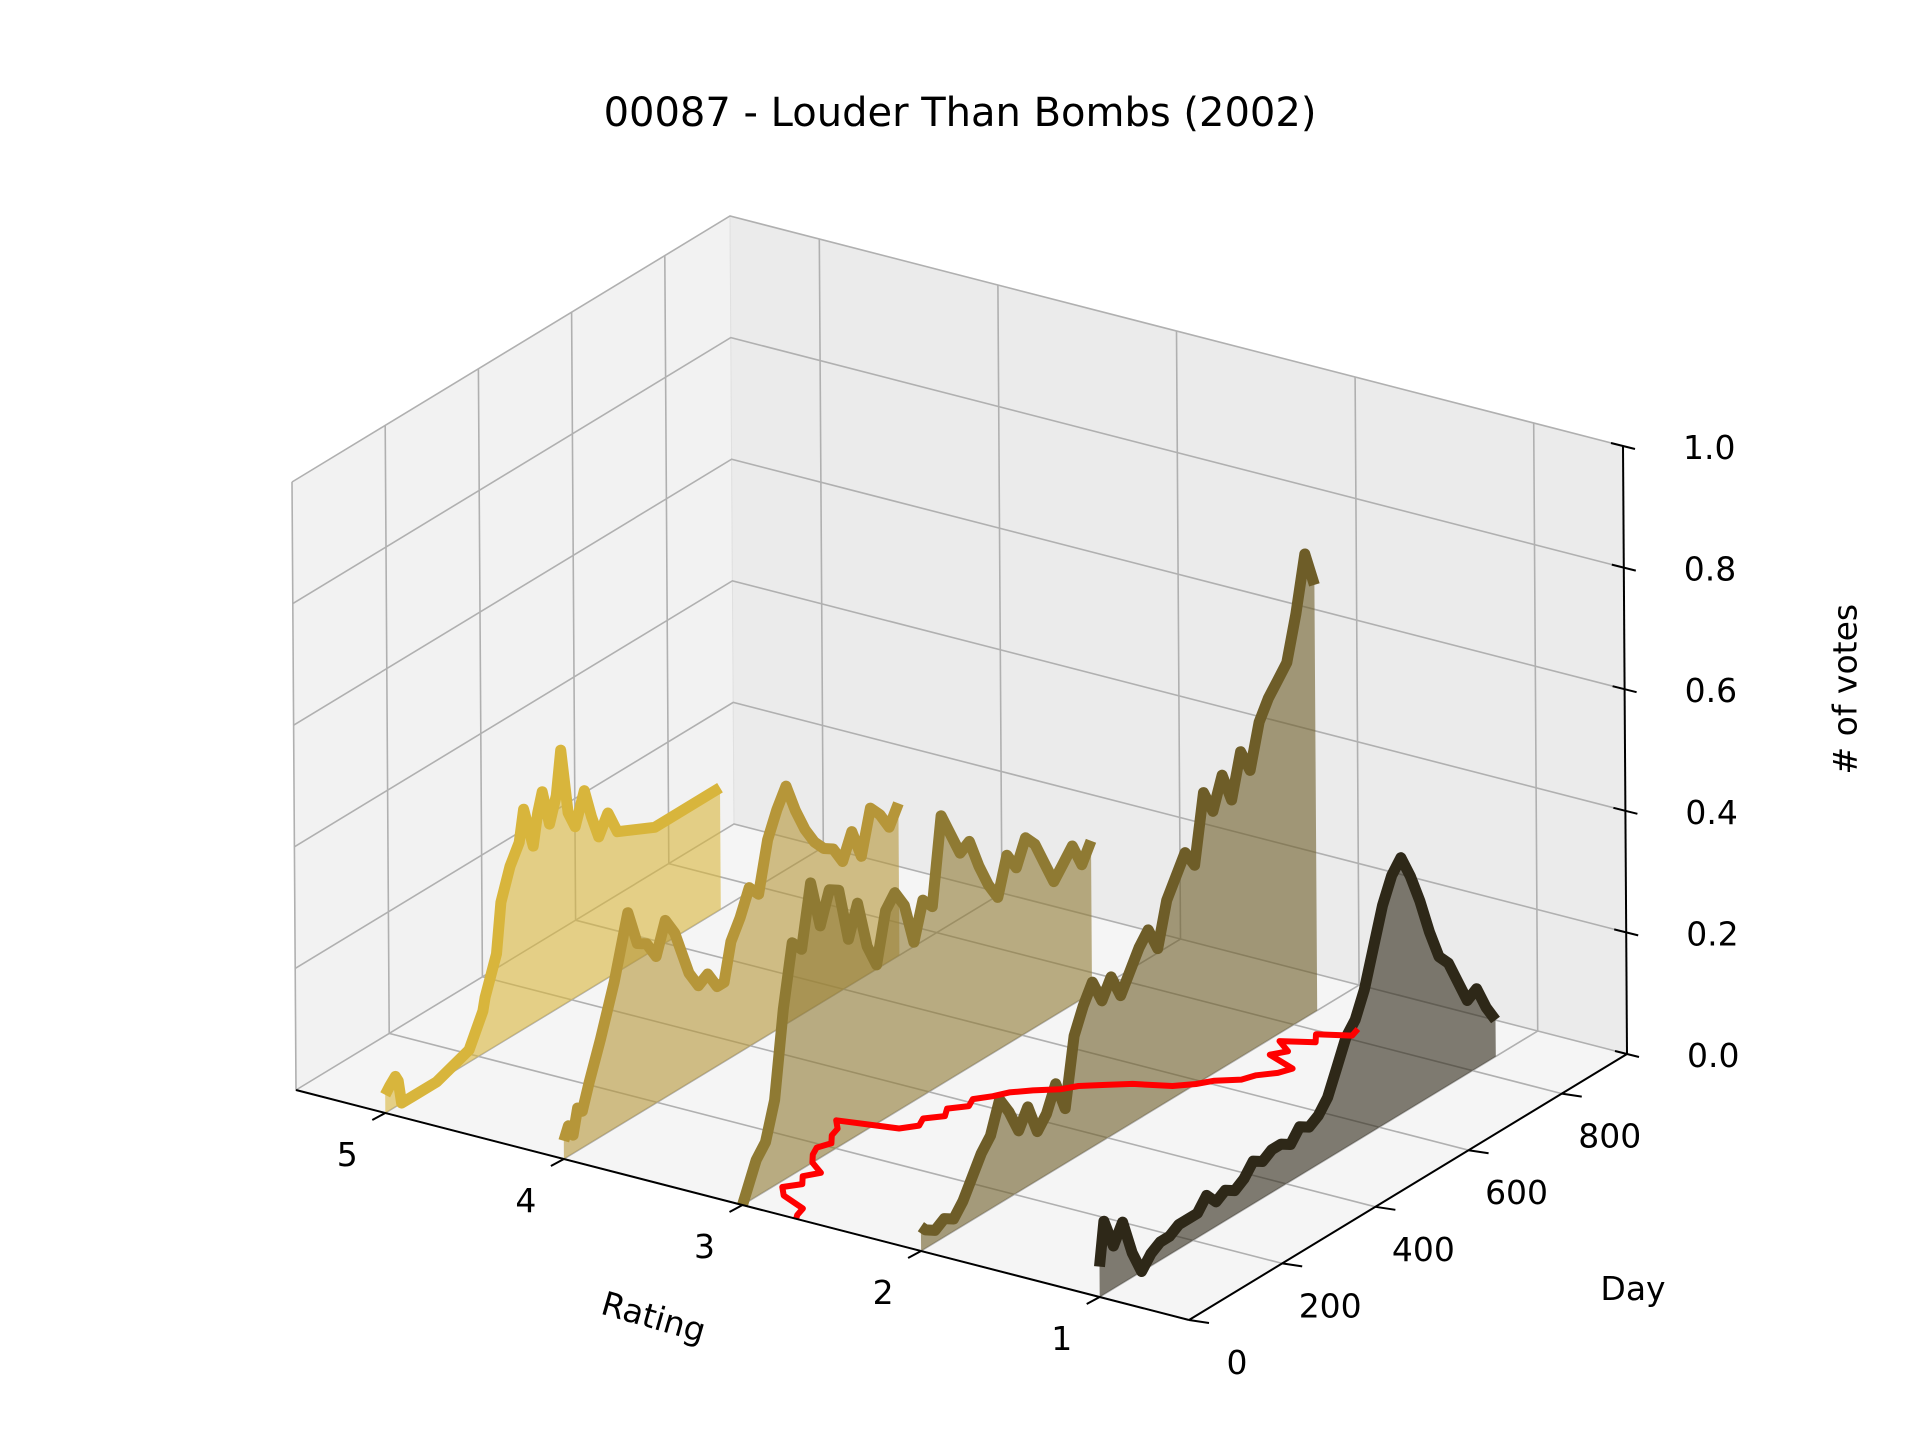 Image resolution: width=1920 pixels, height=1440 pixels. Describe the element at coordinates (704, 1246) in the screenshot. I see `x-tick-label: 3` at that location.